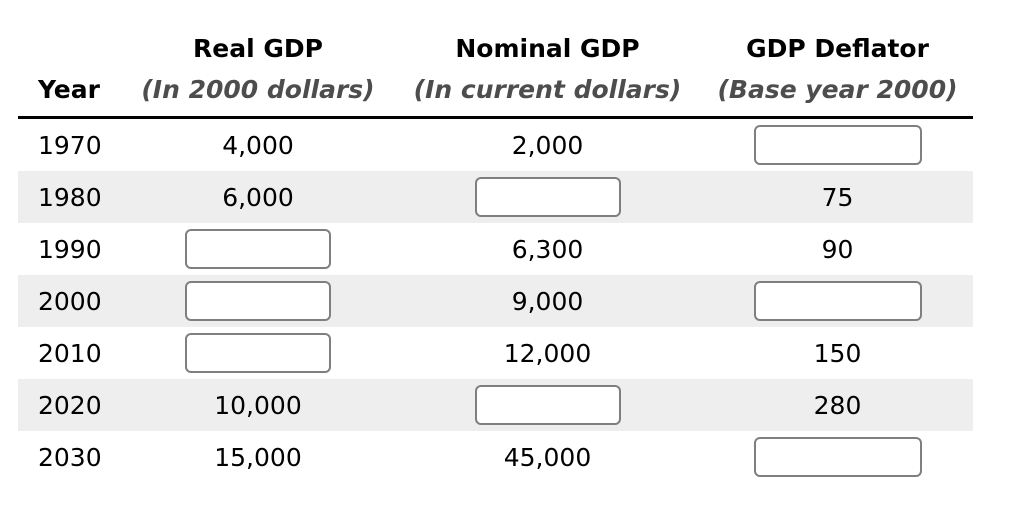 The width and height of the screenshot is (1018, 516). What do you see at coordinates (547, 249) in the screenshot?
I see `nominal-gdp-cell: 6,300` at bounding box center [547, 249].